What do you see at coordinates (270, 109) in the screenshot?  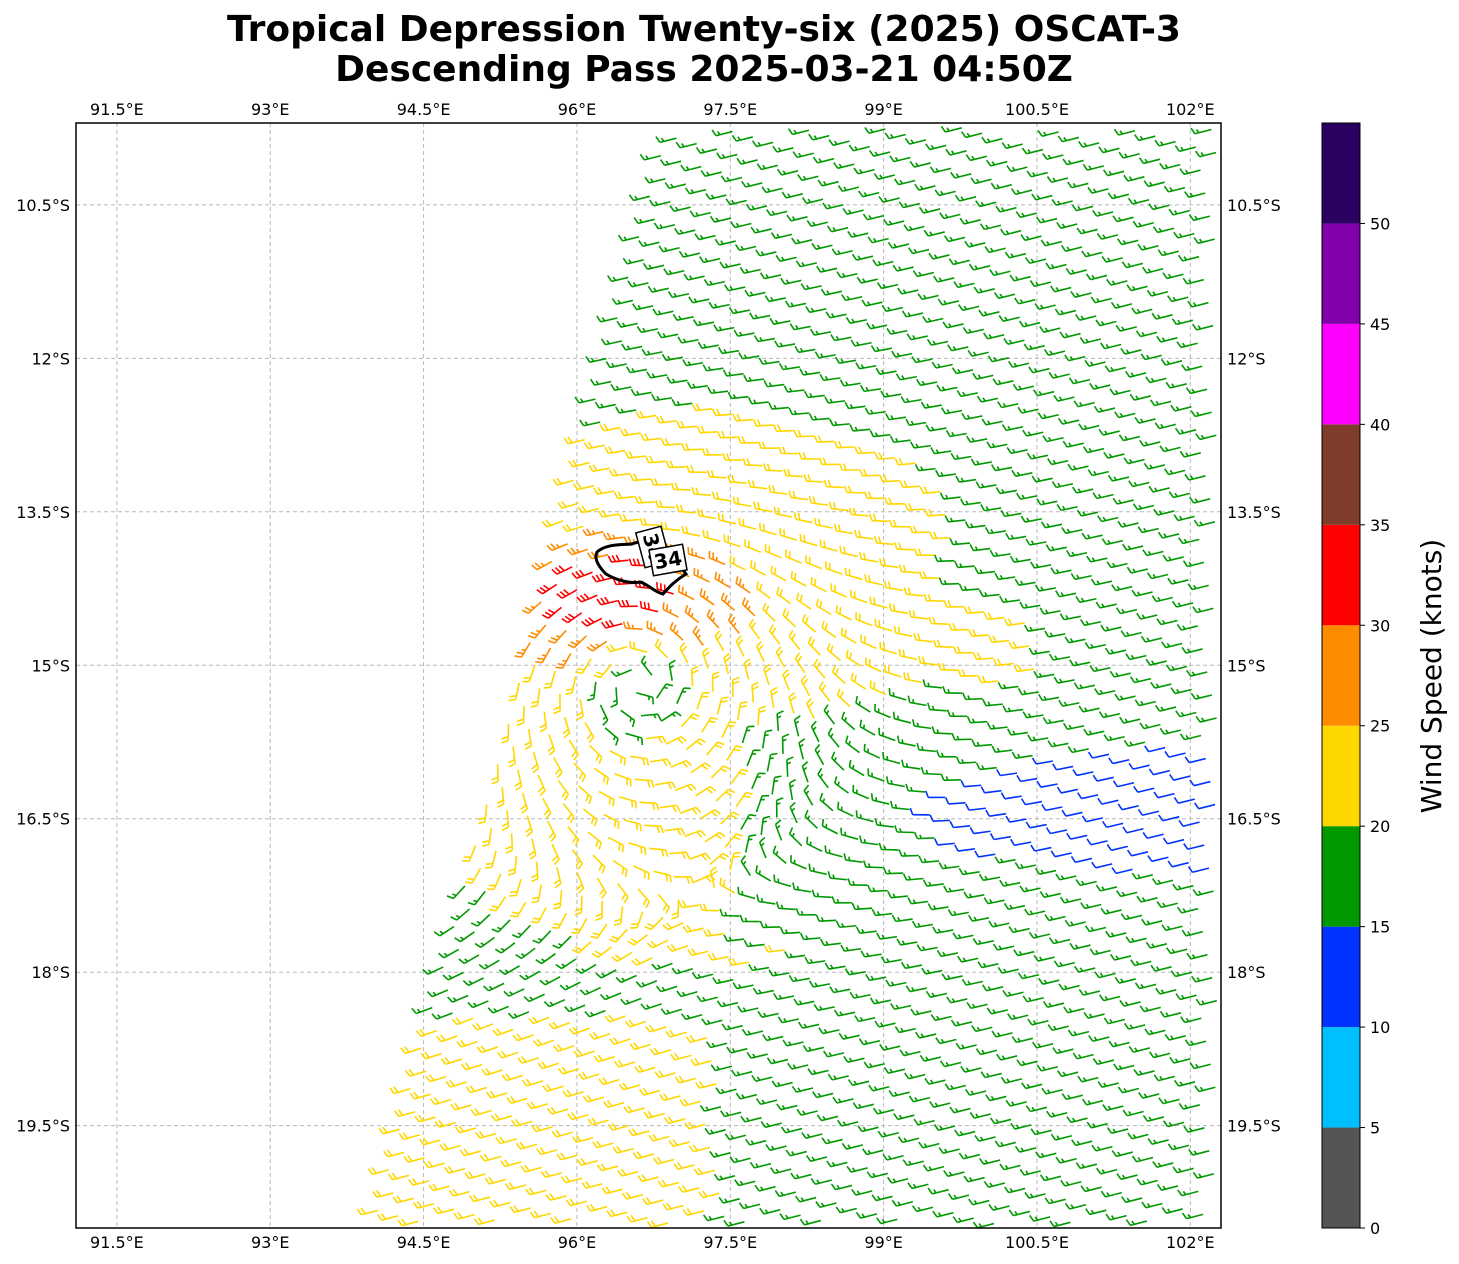 I see `lon-tick-label-top: 93°E` at bounding box center [270, 109].